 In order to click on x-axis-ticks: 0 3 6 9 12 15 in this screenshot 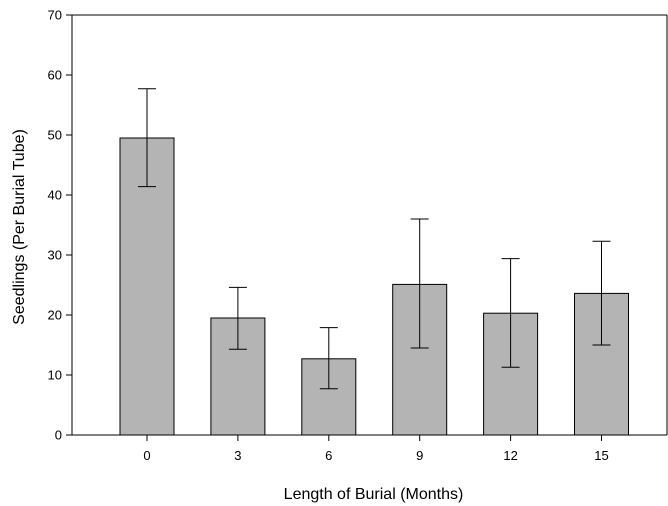, I will do `click(376, 449)`.